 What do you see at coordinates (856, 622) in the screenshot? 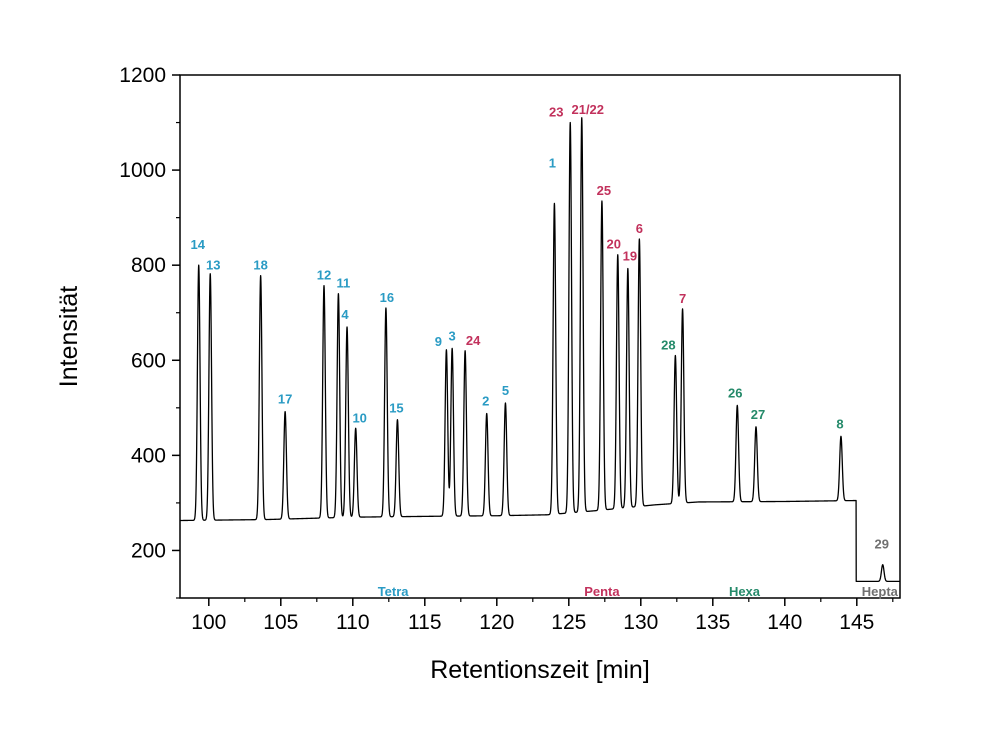
I see `x-tick-label: 145` at bounding box center [856, 622].